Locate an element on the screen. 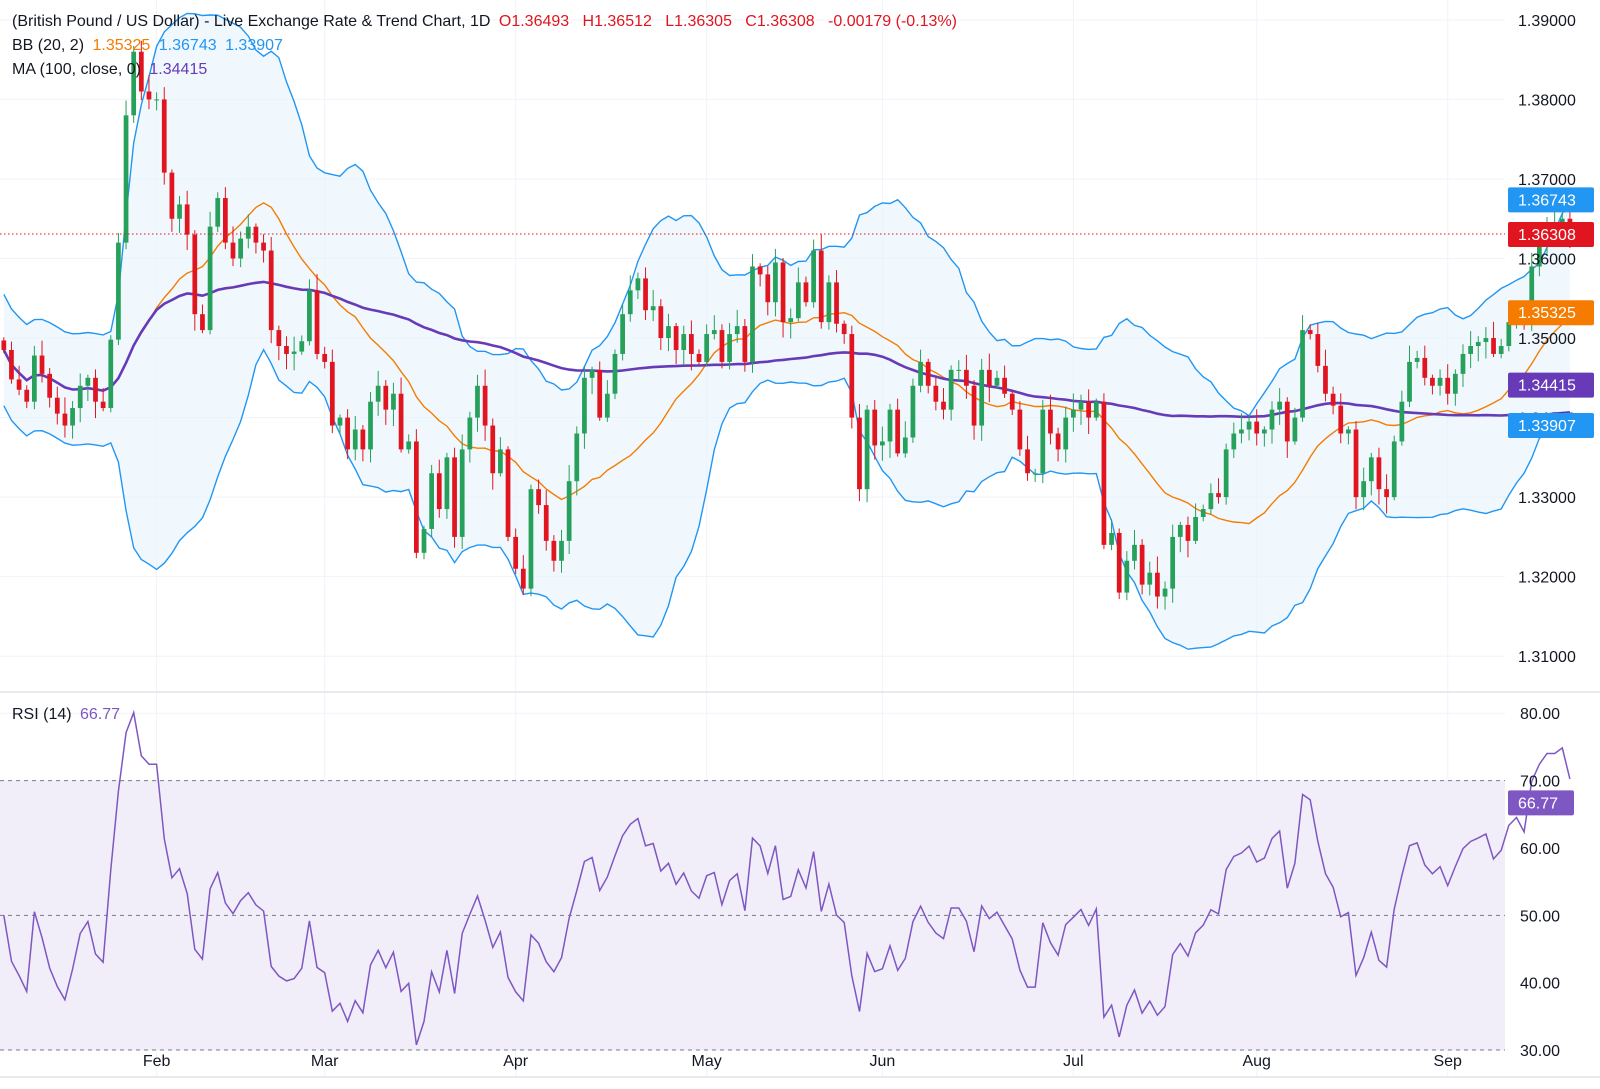 The width and height of the screenshot is (1600, 1089). price-tag-label: 1.35325 is located at coordinates (1547, 313).